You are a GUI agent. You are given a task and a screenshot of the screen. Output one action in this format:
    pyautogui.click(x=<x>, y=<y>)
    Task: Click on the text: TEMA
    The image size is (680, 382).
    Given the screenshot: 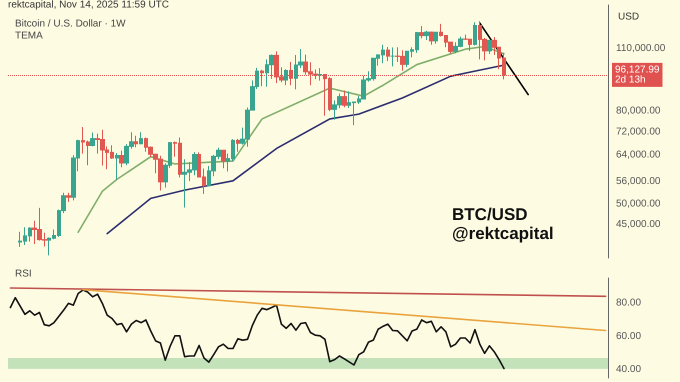 What is the action you would take?
    pyautogui.click(x=29, y=36)
    